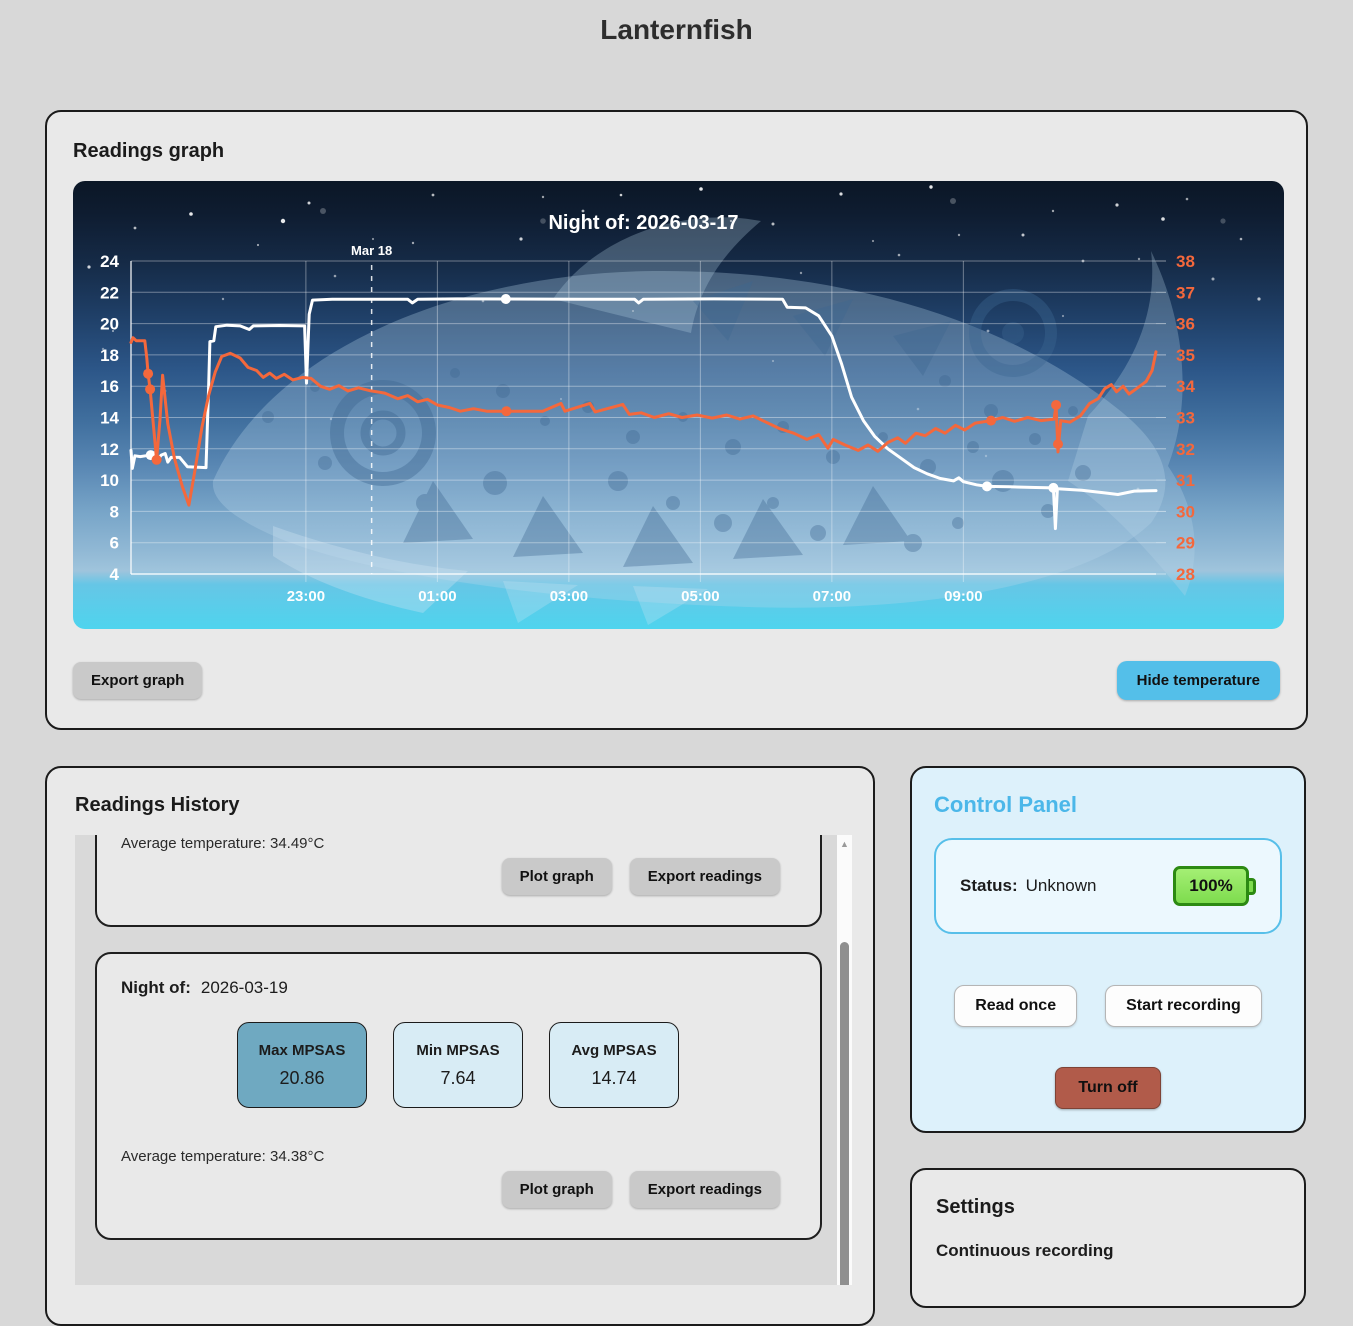 The width and height of the screenshot is (1353, 1326). Describe the element at coordinates (1185, 449) in the screenshot. I see `svg-text: 32` at that location.